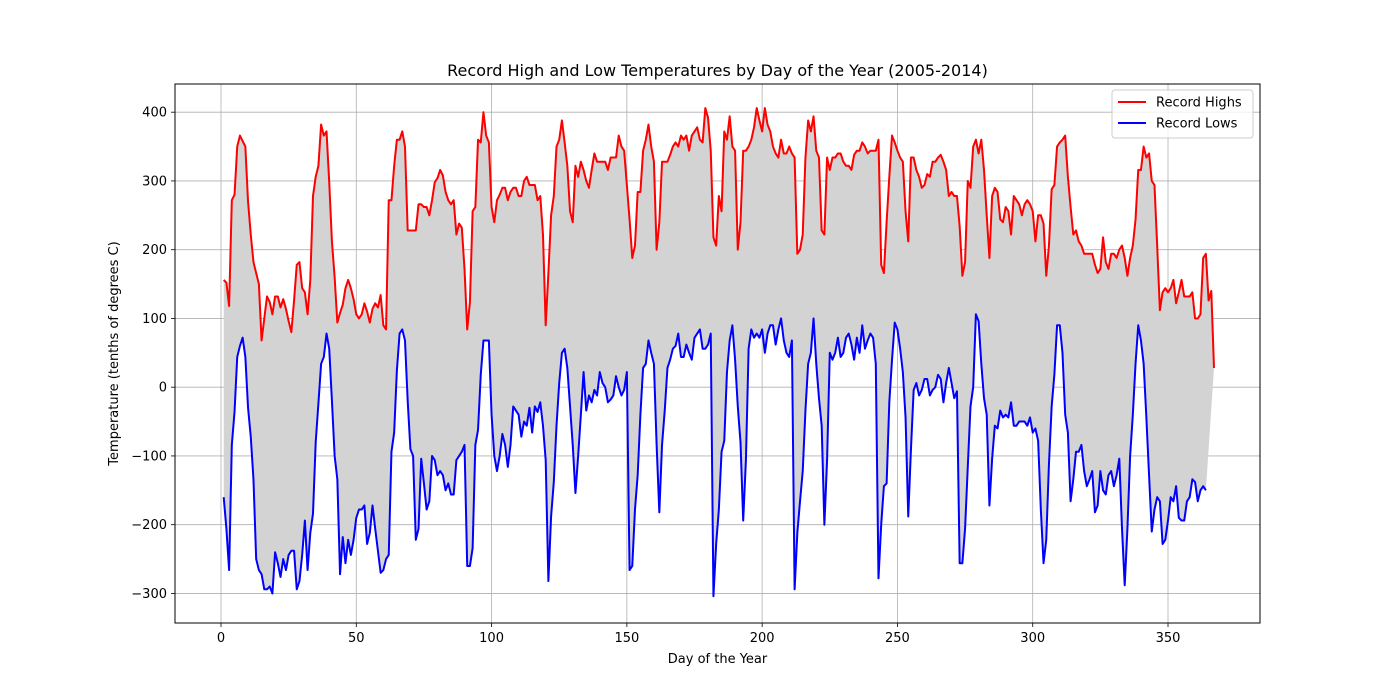  What do you see at coordinates (626, 638) in the screenshot?
I see `x-tick-label: 150` at bounding box center [626, 638].